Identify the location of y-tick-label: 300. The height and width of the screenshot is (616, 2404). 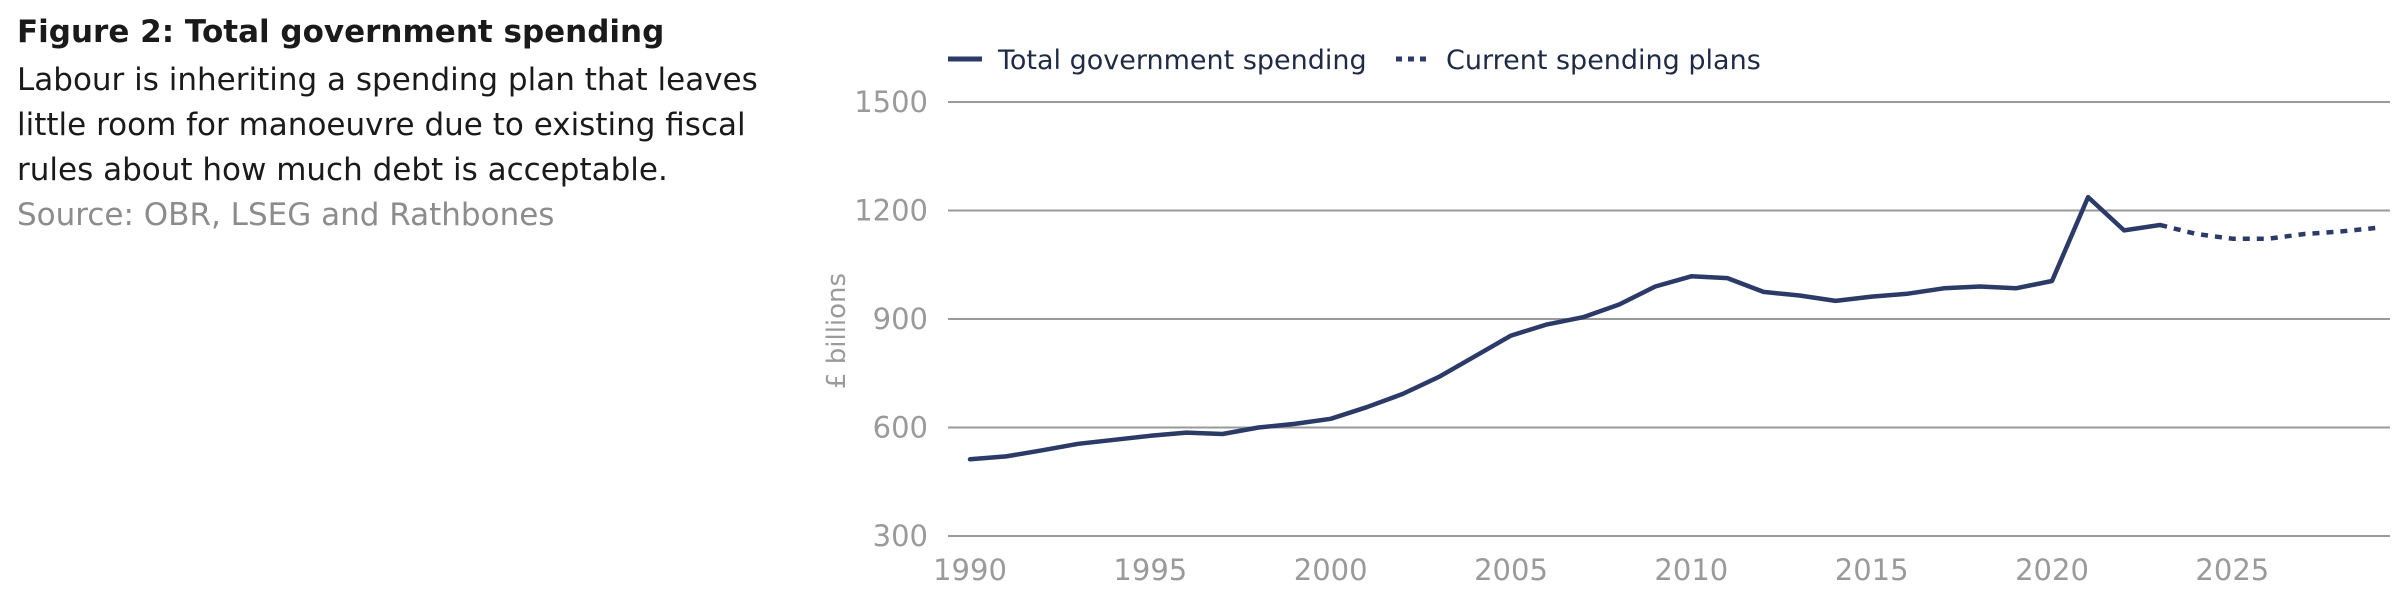
(900, 536).